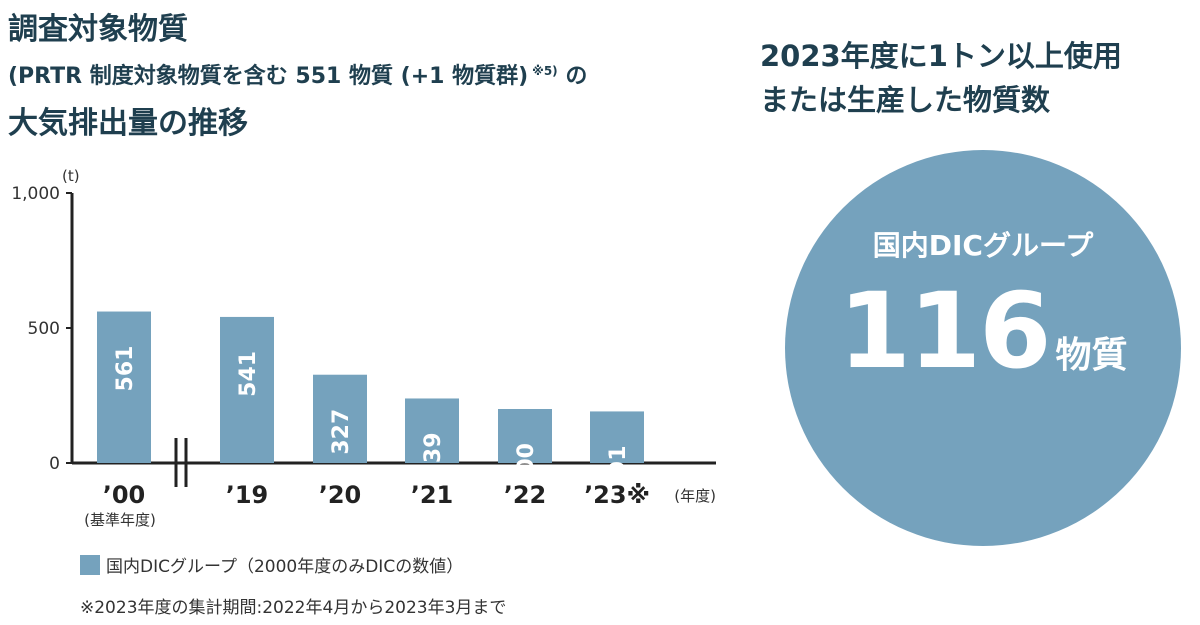  What do you see at coordinates (285, 567) in the screenshot?
I see `legend-label: 国内DICグループ（2000年度のみDICの数値）` at bounding box center [285, 567].